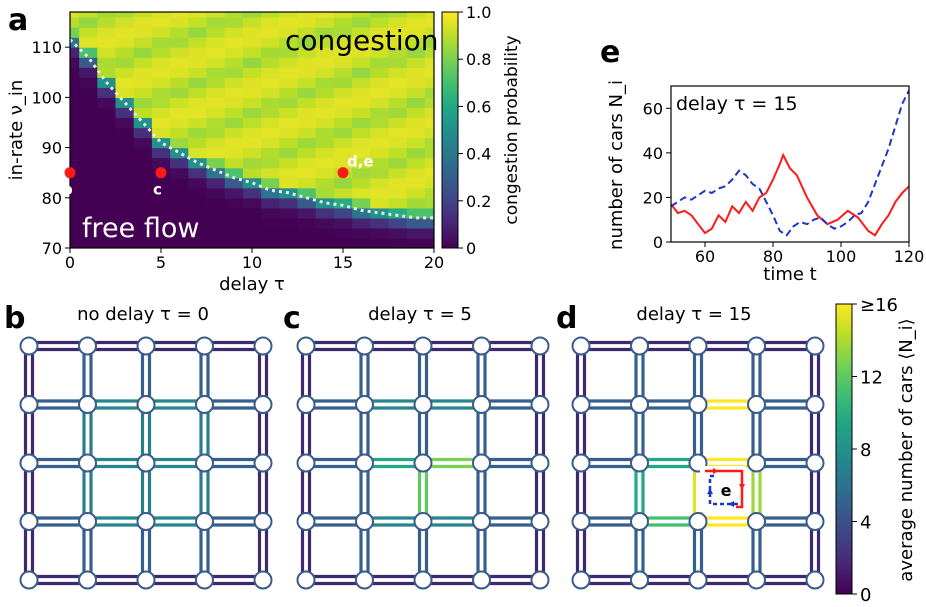  What do you see at coordinates (50, 148) in the screenshot?
I see `y-axis-ticks-a: 70 80 90 100 110` at bounding box center [50, 148].